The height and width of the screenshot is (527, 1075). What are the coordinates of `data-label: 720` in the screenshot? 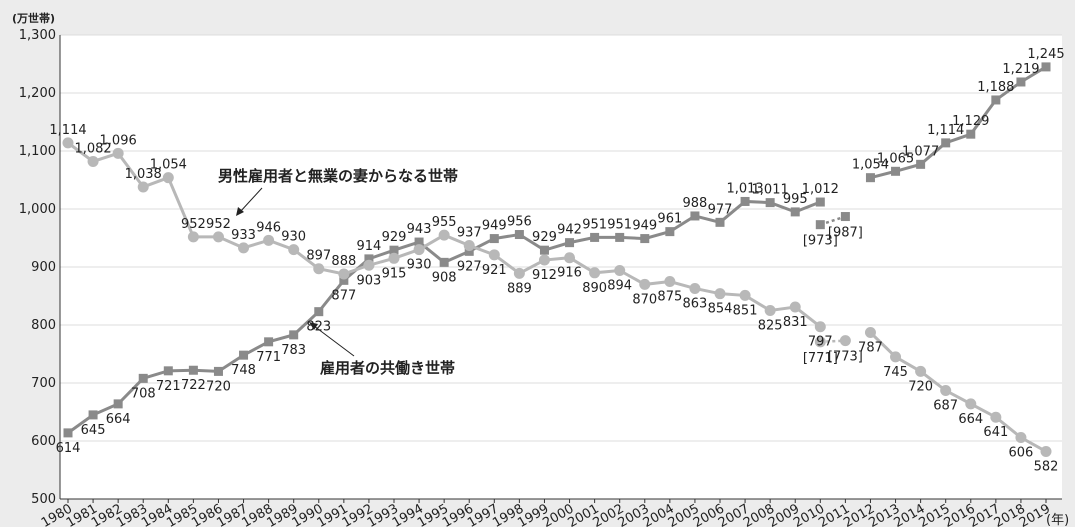 It's located at (218, 386).